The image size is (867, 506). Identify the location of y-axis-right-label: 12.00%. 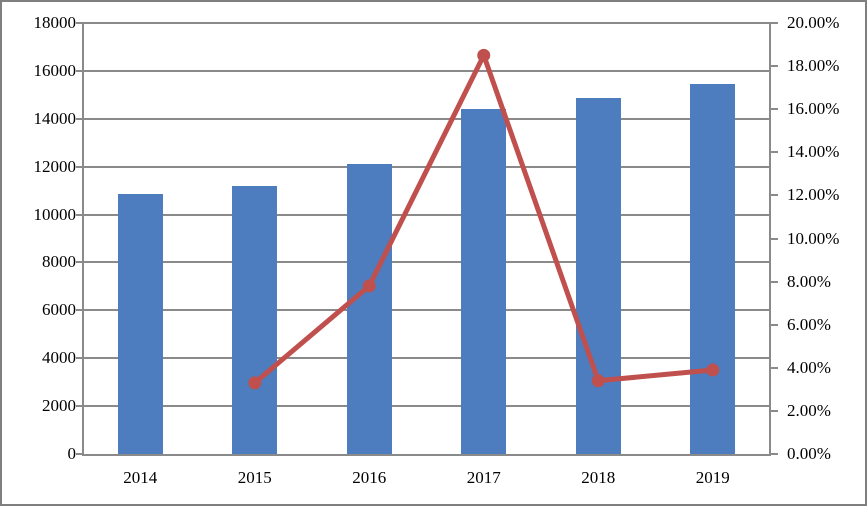
(813, 195).